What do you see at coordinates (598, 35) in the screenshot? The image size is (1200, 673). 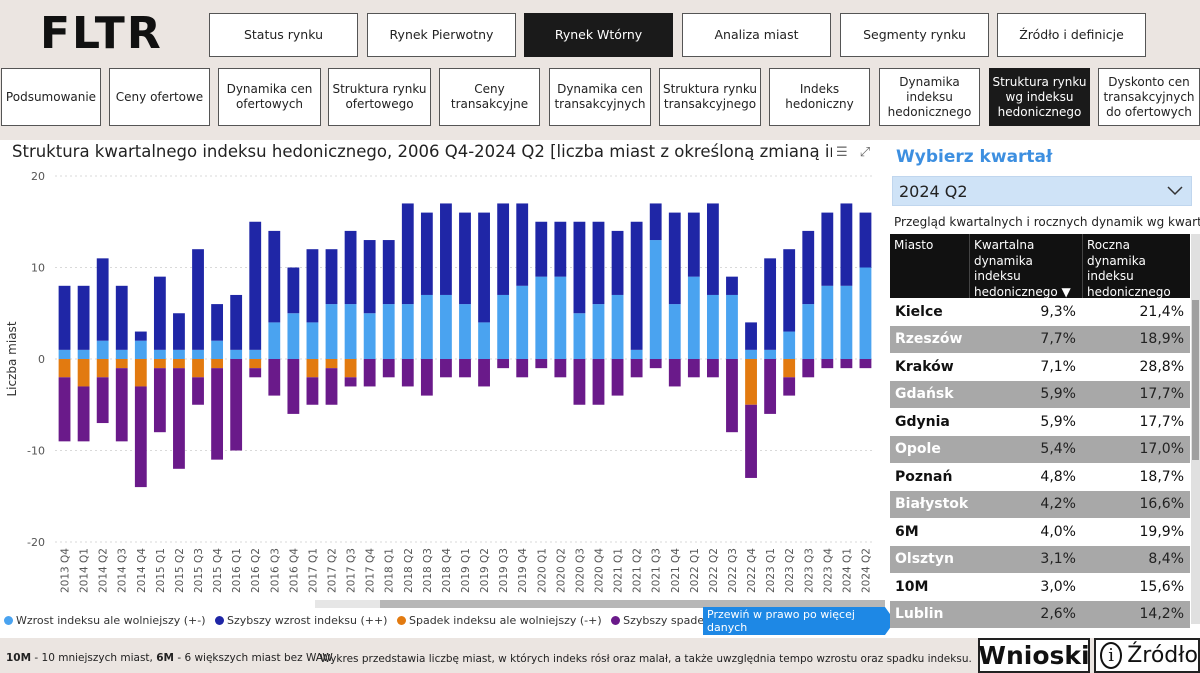 I see `nav-rynek-wtorny: Rynek Wtórny` at bounding box center [598, 35].